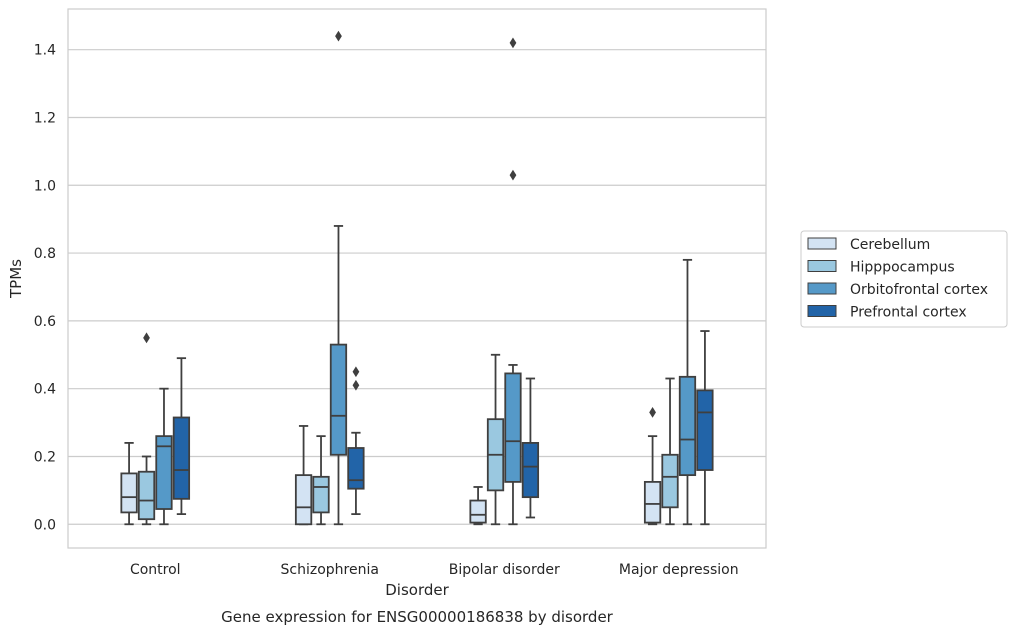  What do you see at coordinates (45, 186) in the screenshot?
I see `y-tick-label: 1.0` at bounding box center [45, 186].